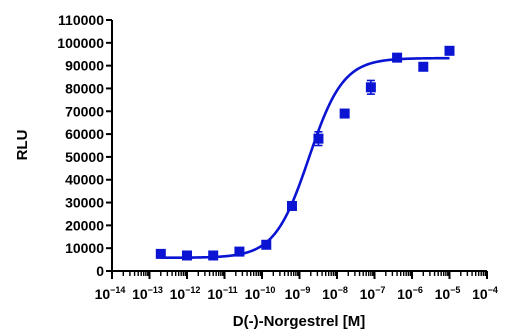  What do you see at coordinates (84, 180) in the screenshot?
I see `y-tick-label: 40000` at bounding box center [84, 180].